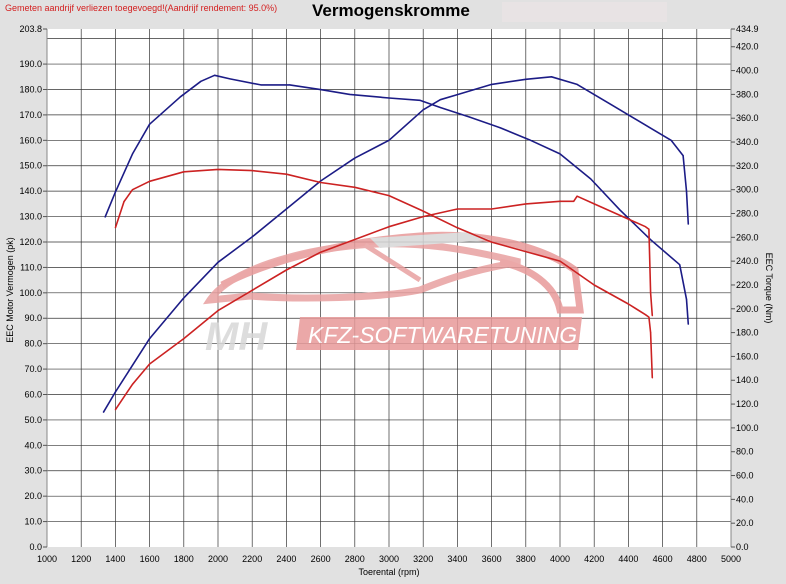 Image resolution: width=786 pixels, height=584 pixels. What do you see at coordinates (150, 559) in the screenshot?
I see `x-tick-label: 1600` at bounding box center [150, 559].